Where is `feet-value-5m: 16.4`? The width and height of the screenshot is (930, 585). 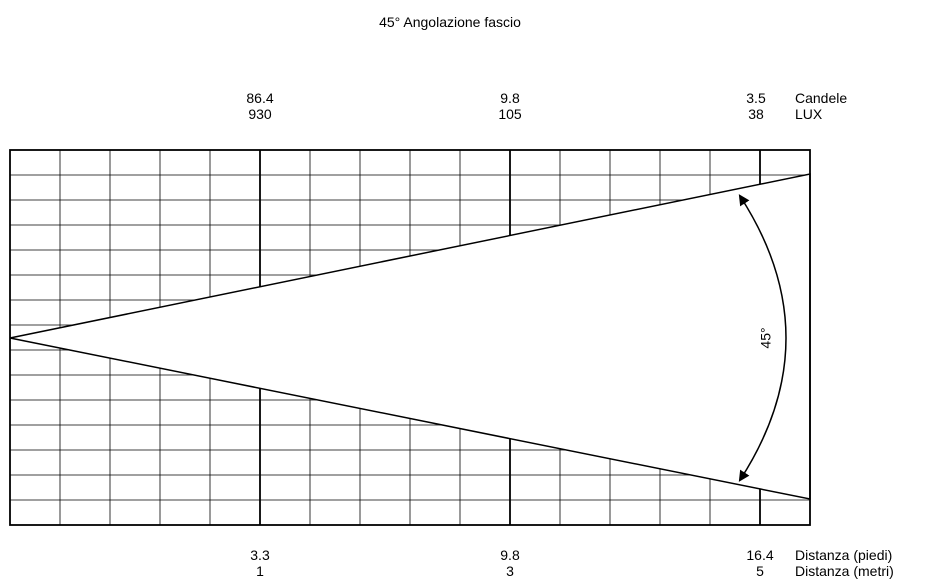 feet-value-5m: 16.4 is located at coordinates (760, 555).